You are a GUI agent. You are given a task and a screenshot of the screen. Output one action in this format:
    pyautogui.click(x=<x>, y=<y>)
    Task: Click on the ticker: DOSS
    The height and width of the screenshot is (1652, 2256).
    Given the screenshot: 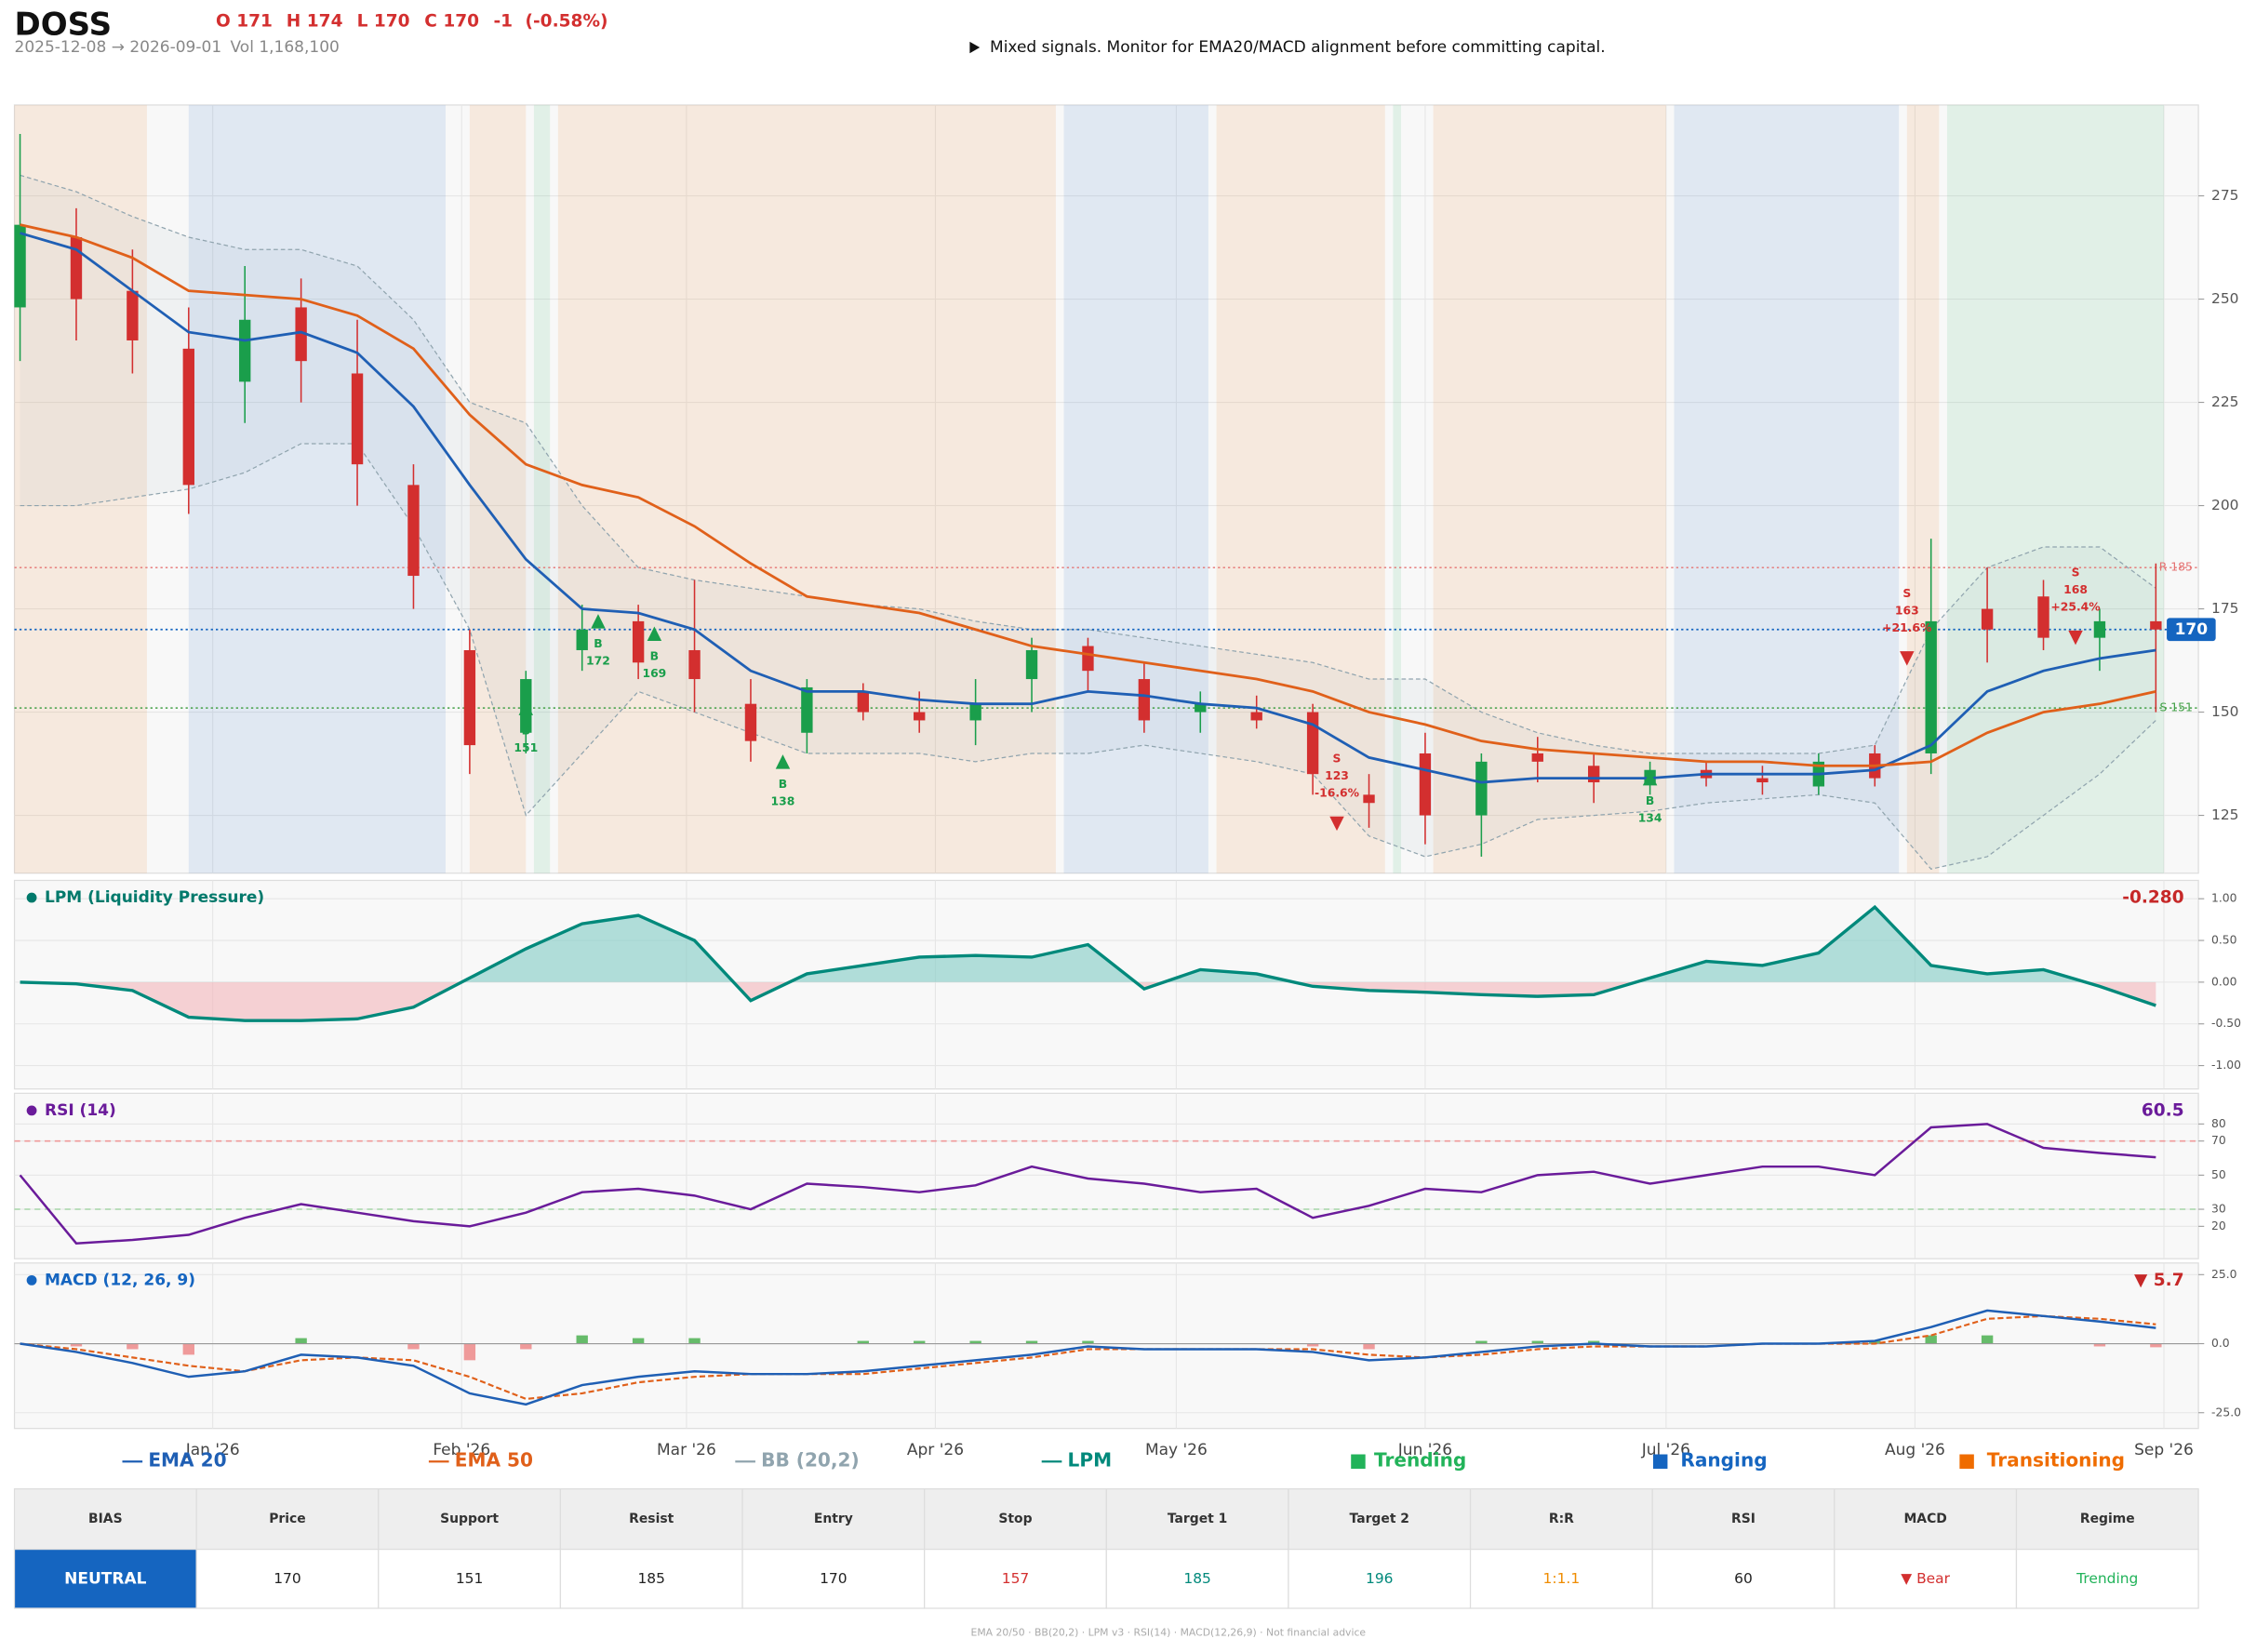 What is the action you would take?
    pyautogui.click(x=64, y=24)
    